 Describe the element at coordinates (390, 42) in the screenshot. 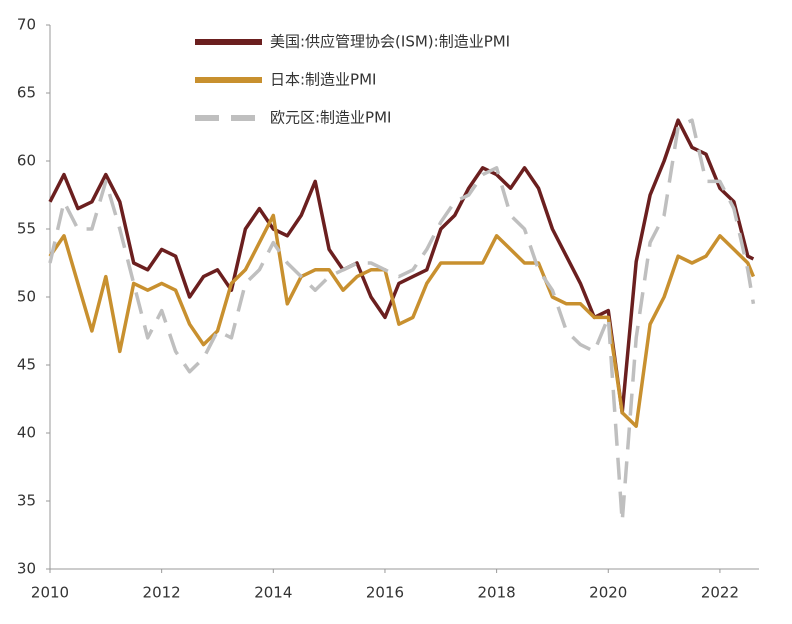

I see `legend-label: 美国:供应管理协会(ISM):制造业PMI` at that location.